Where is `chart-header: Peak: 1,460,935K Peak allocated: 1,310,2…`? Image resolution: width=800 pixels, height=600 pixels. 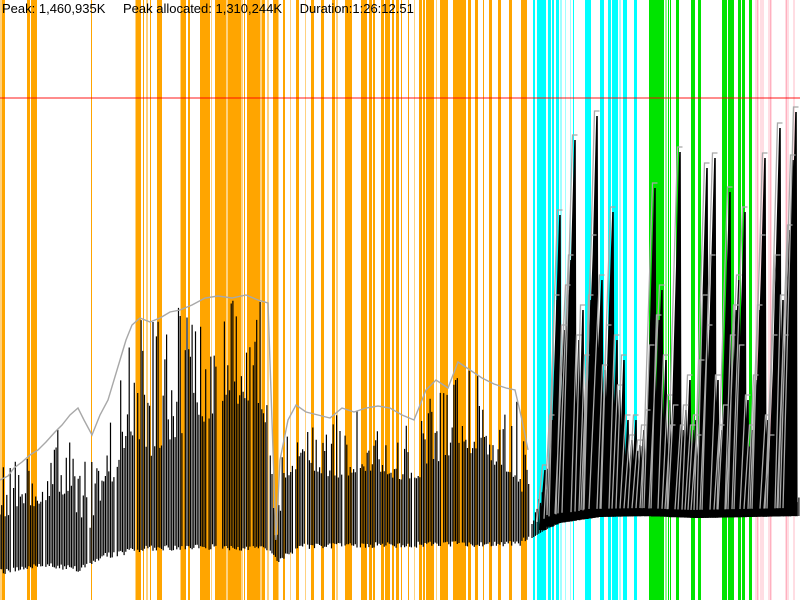
chart-header: Peak: 1,460,935K Peak allocated: 1,310,2… is located at coordinates (215, 8).